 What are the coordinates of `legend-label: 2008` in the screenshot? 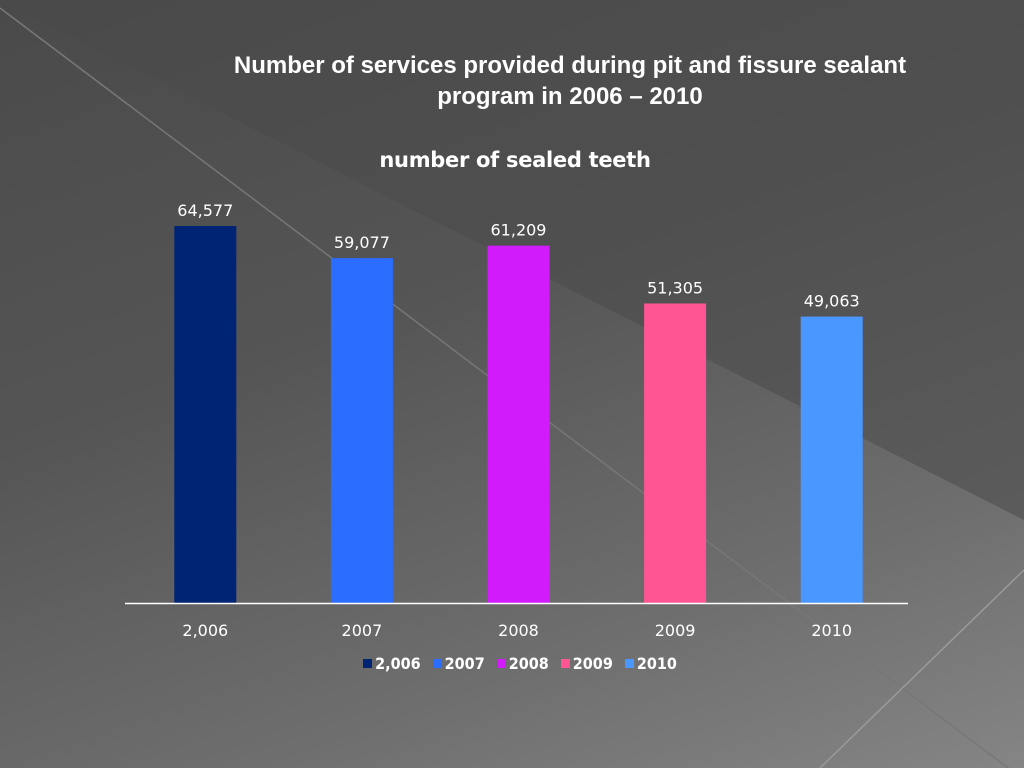 It's located at (528, 663).